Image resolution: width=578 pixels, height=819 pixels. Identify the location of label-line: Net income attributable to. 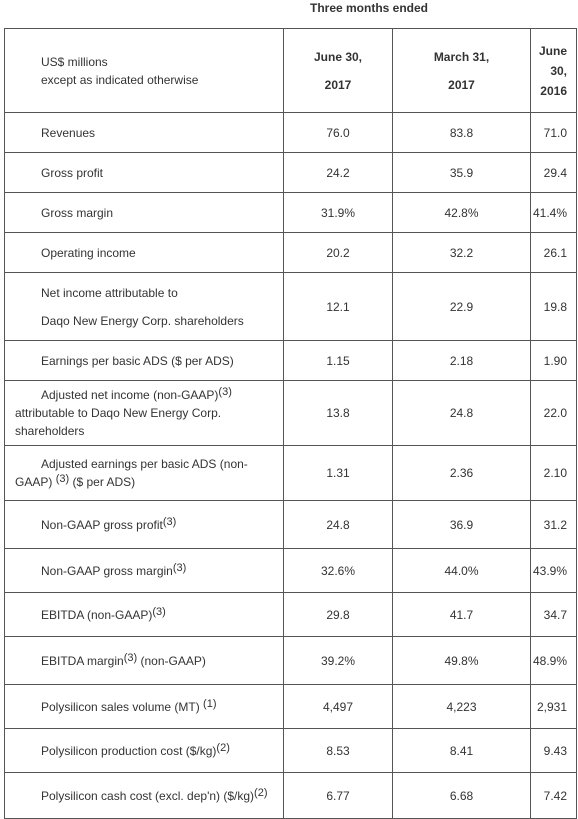
(109, 292).